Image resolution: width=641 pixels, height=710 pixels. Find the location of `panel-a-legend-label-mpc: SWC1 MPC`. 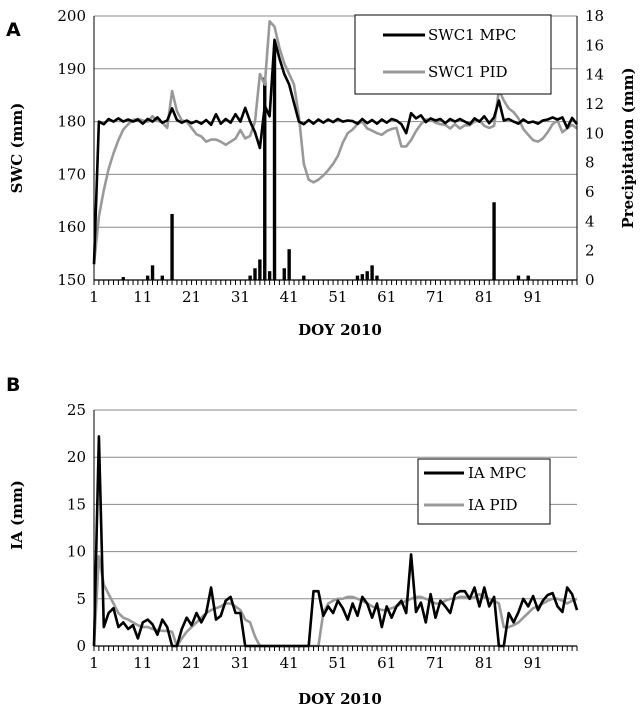

panel-a-legend-label-mpc: SWC1 MPC is located at coordinates (472, 35).